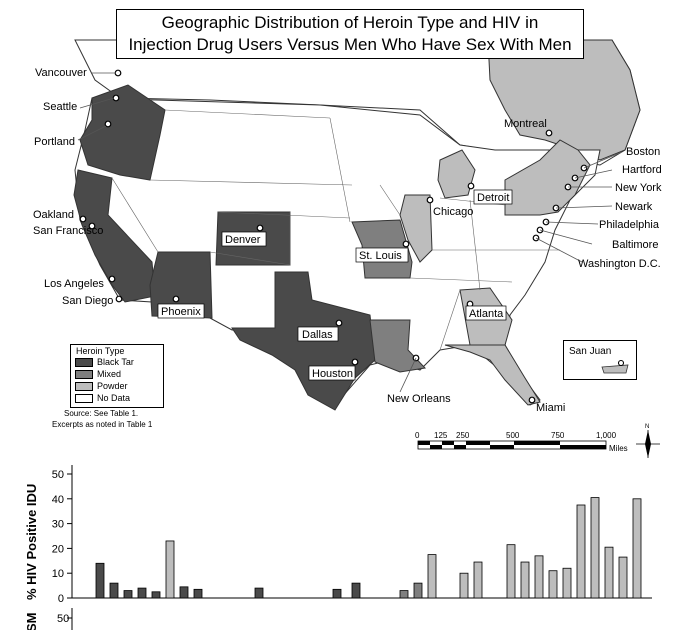 This screenshot has height=630, width=700. What do you see at coordinates (648, 441) in the screenshot?
I see `north-arrow-icon: N` at bounding box center [648, 441].